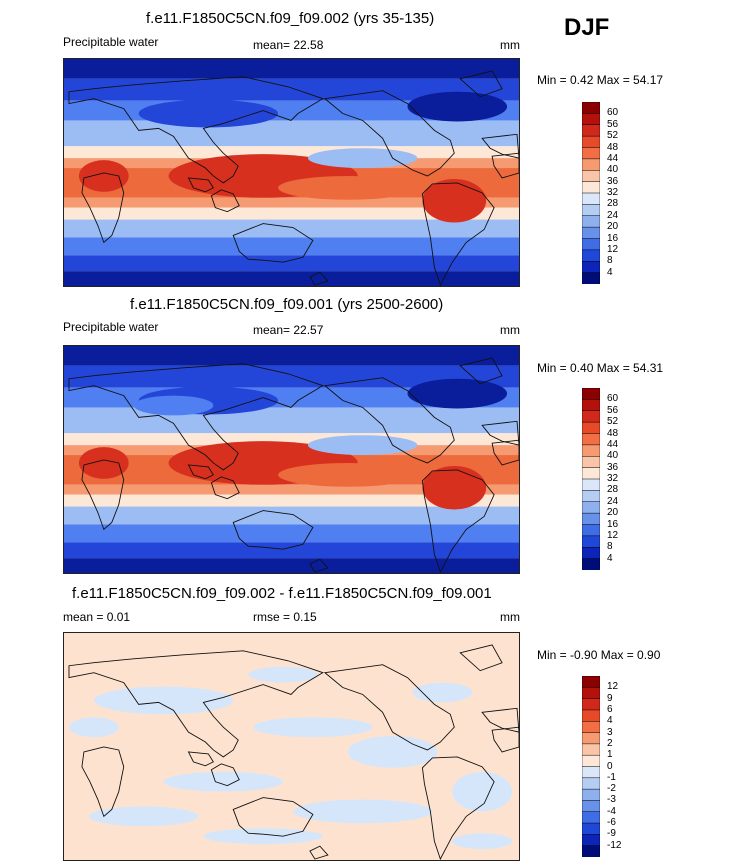 The image size is (733, 866). I want to click on colorbar-tick-label: 20, so click(613, 513).